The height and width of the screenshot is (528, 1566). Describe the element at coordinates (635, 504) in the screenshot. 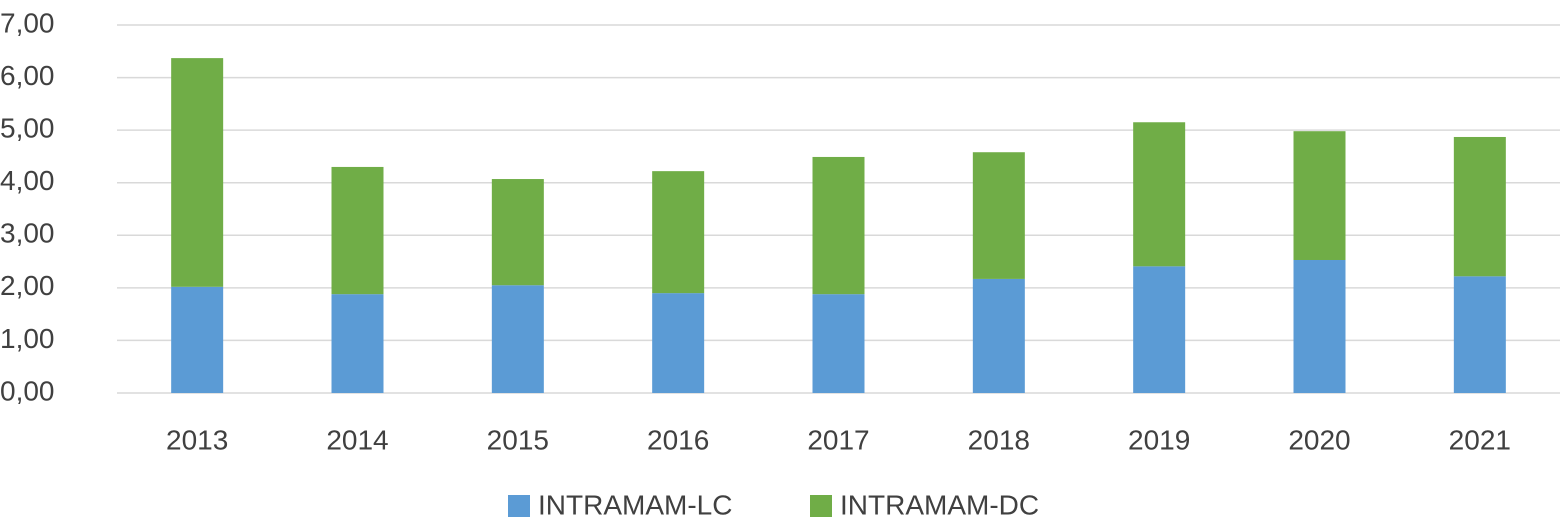

I see `legend-label: INTRAMAM-LC` at that location.